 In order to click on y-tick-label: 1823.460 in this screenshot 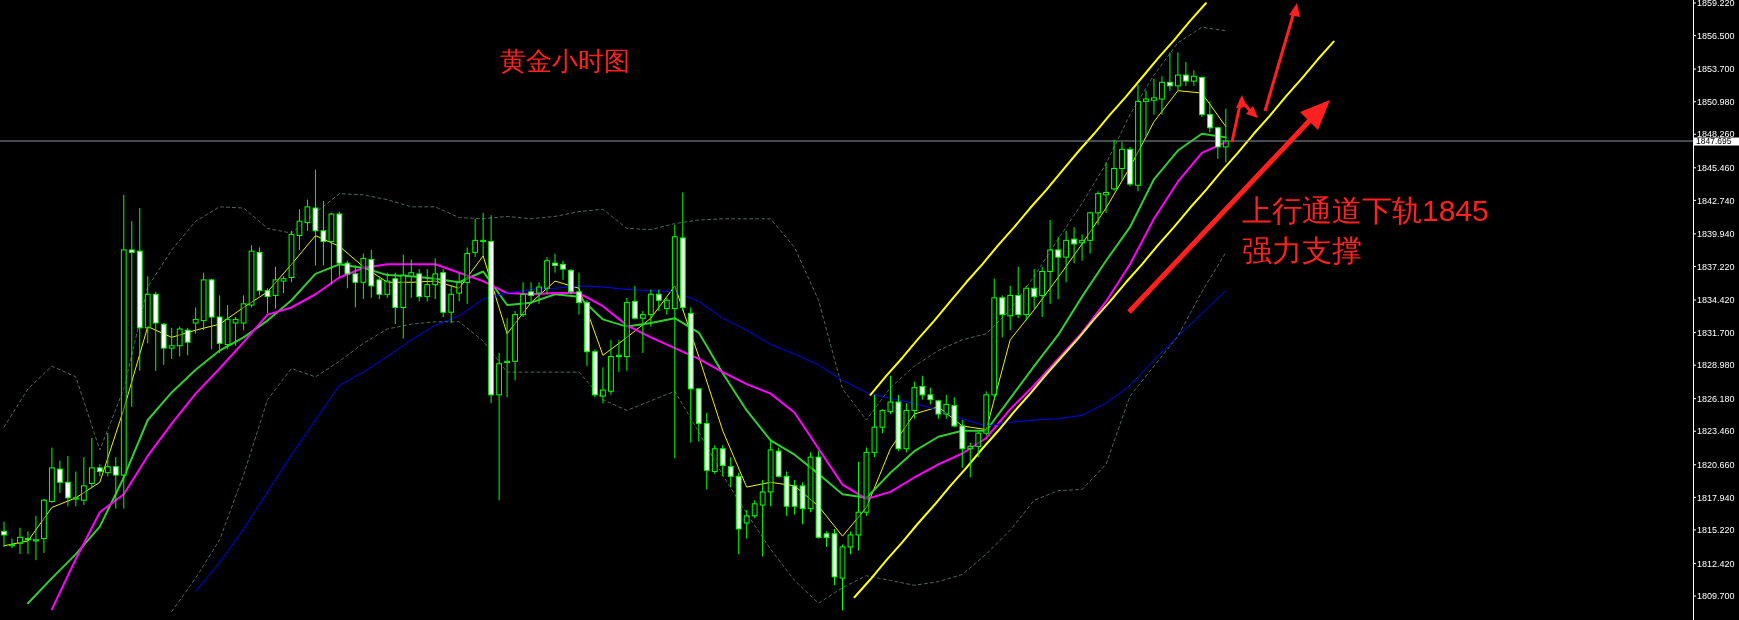, I will do `click(1716, 431)`.